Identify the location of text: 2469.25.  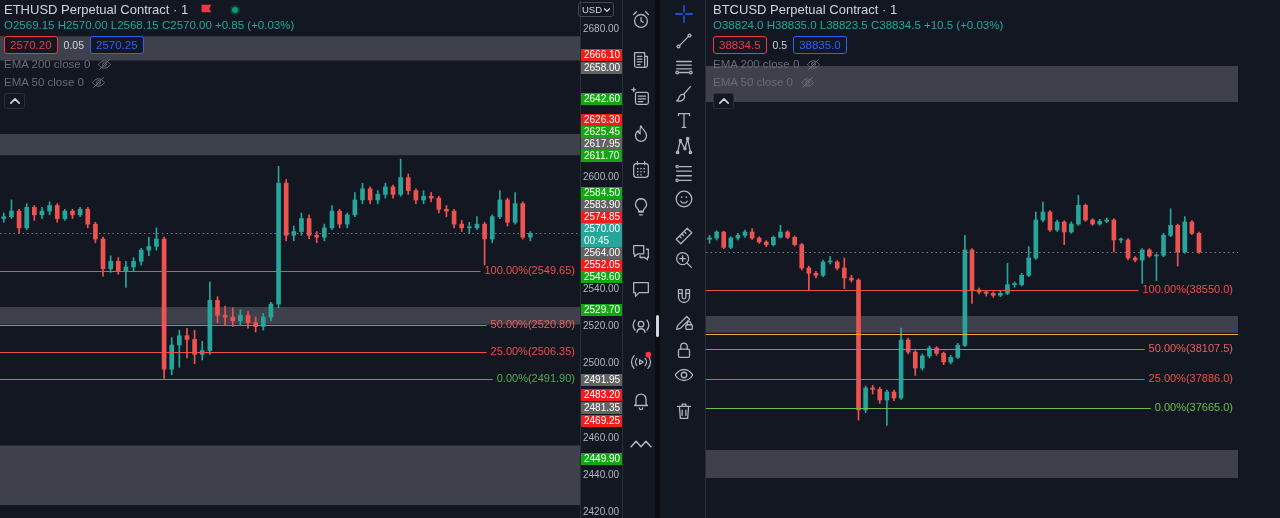
(601, 421).